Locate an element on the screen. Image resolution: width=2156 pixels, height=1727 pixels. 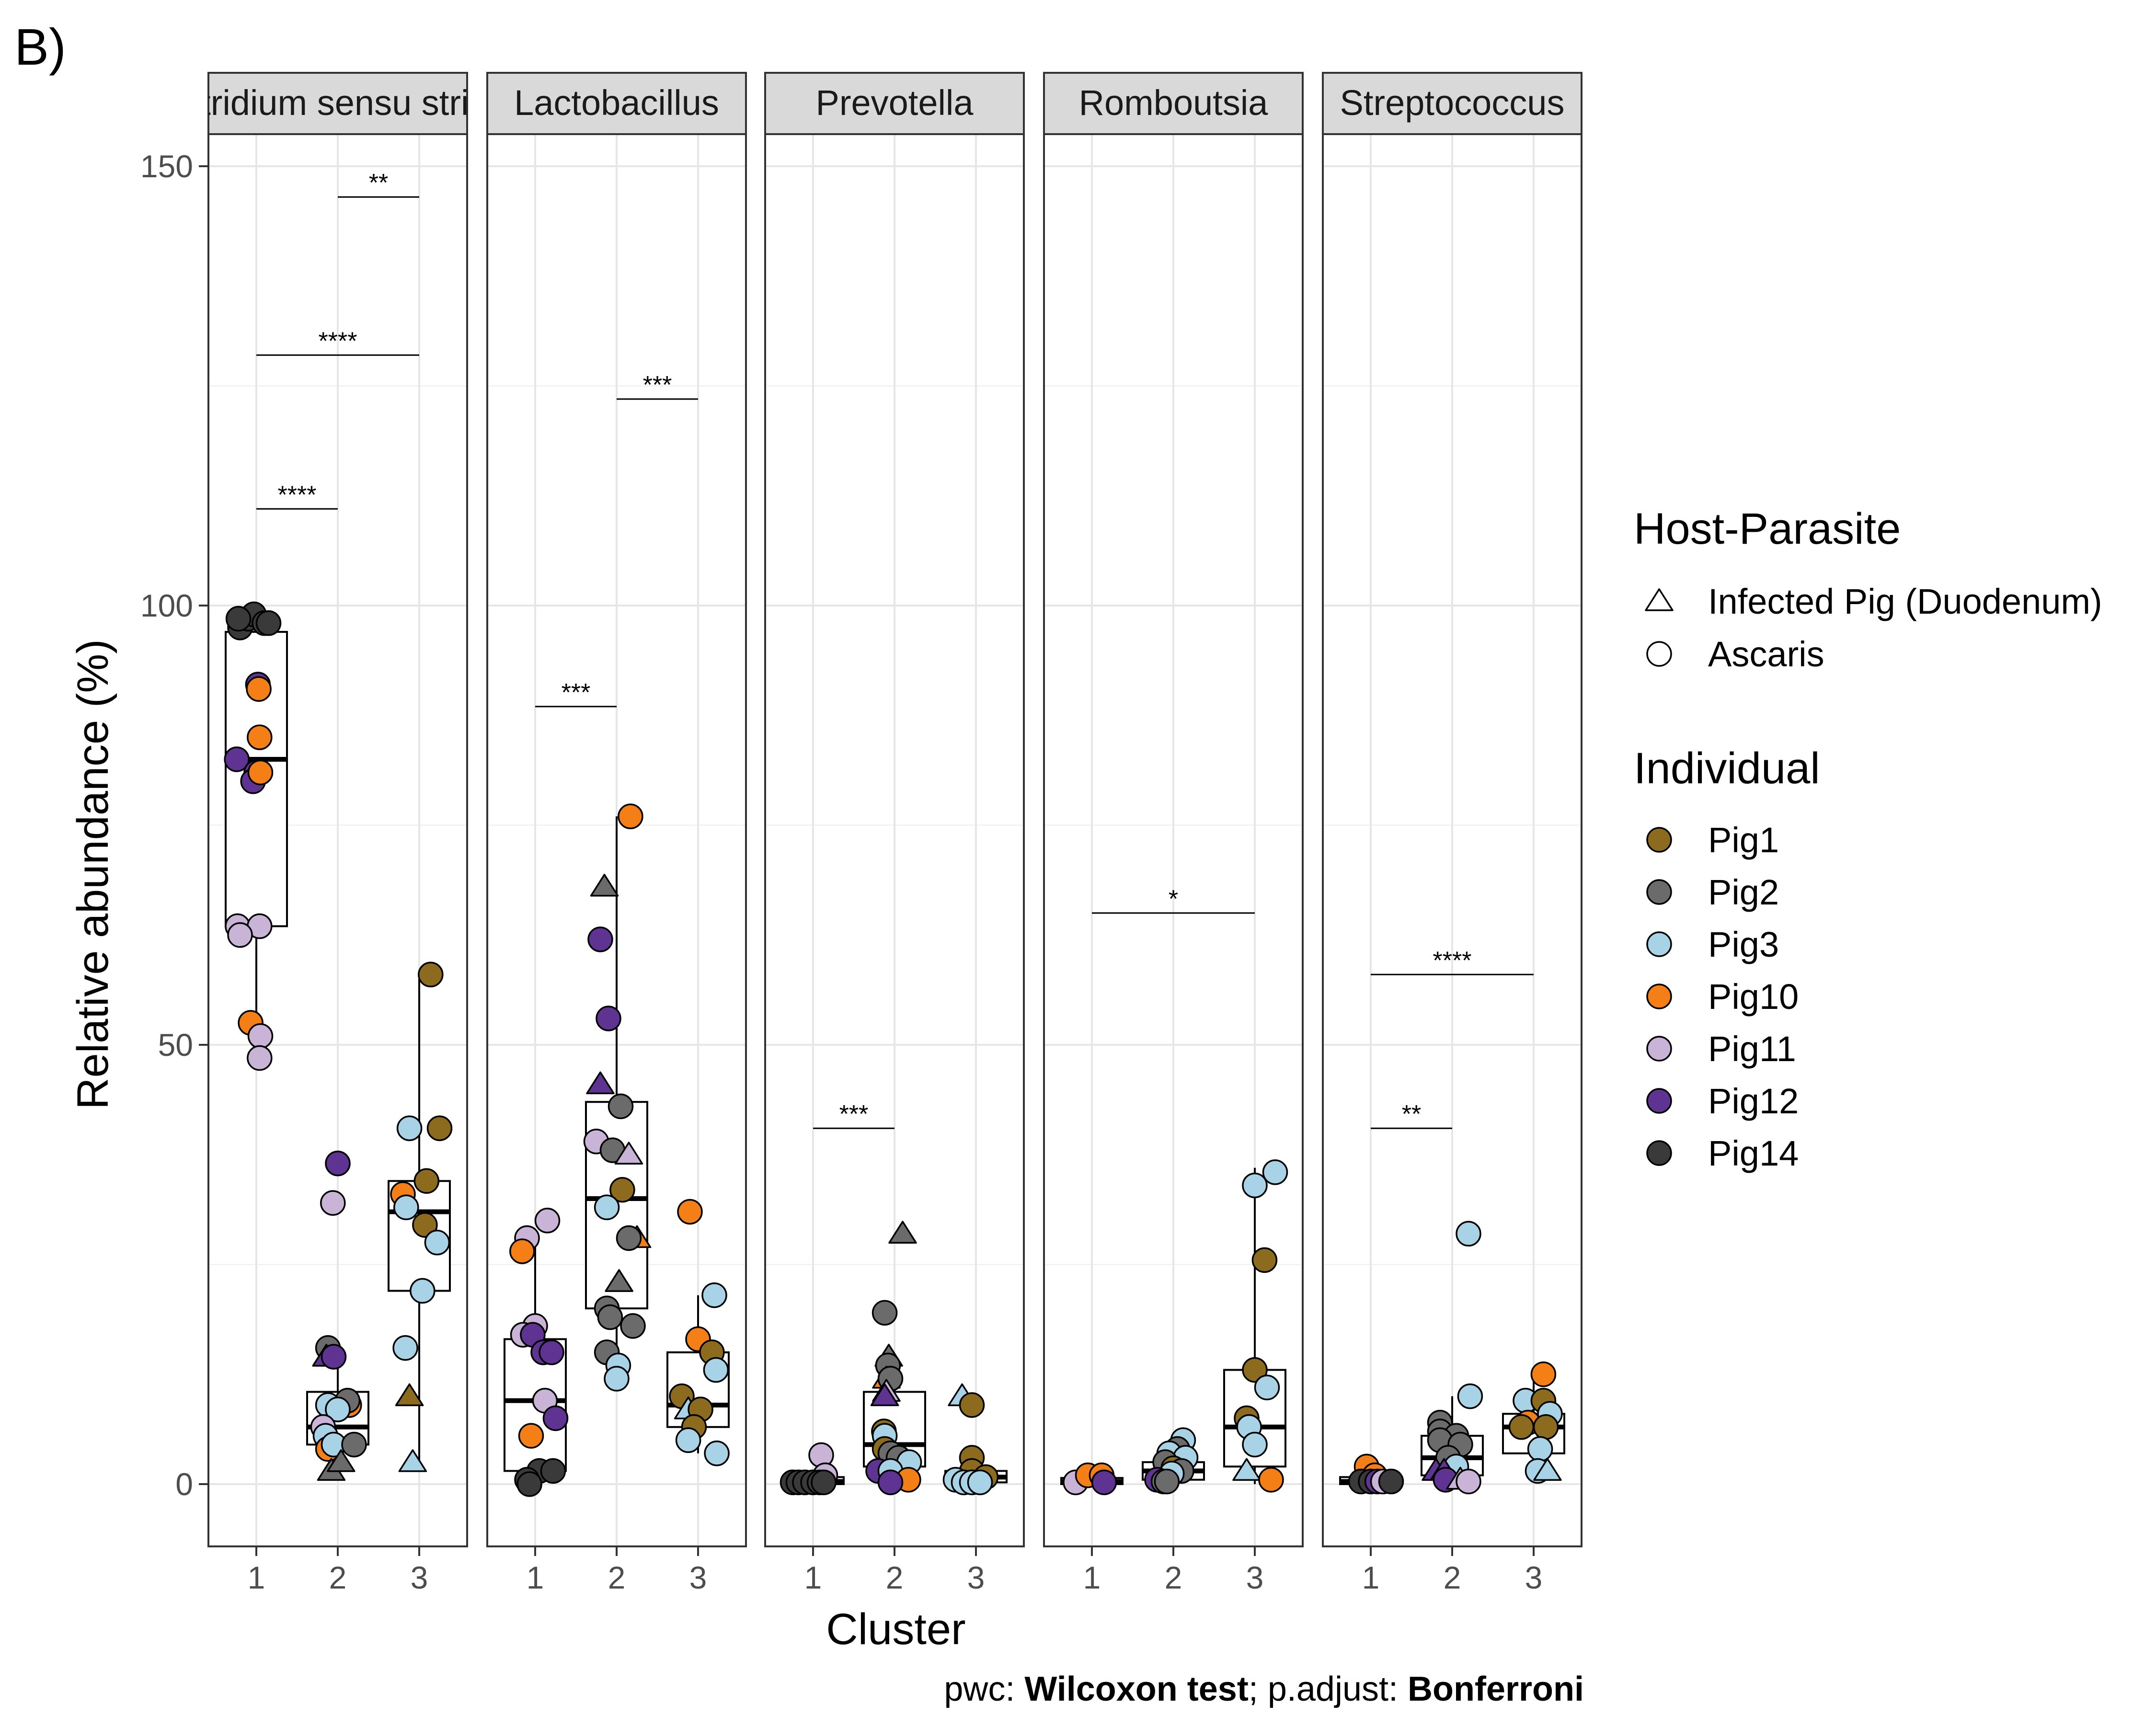
legend-triangle-key is located at coordinates (1659, 599).